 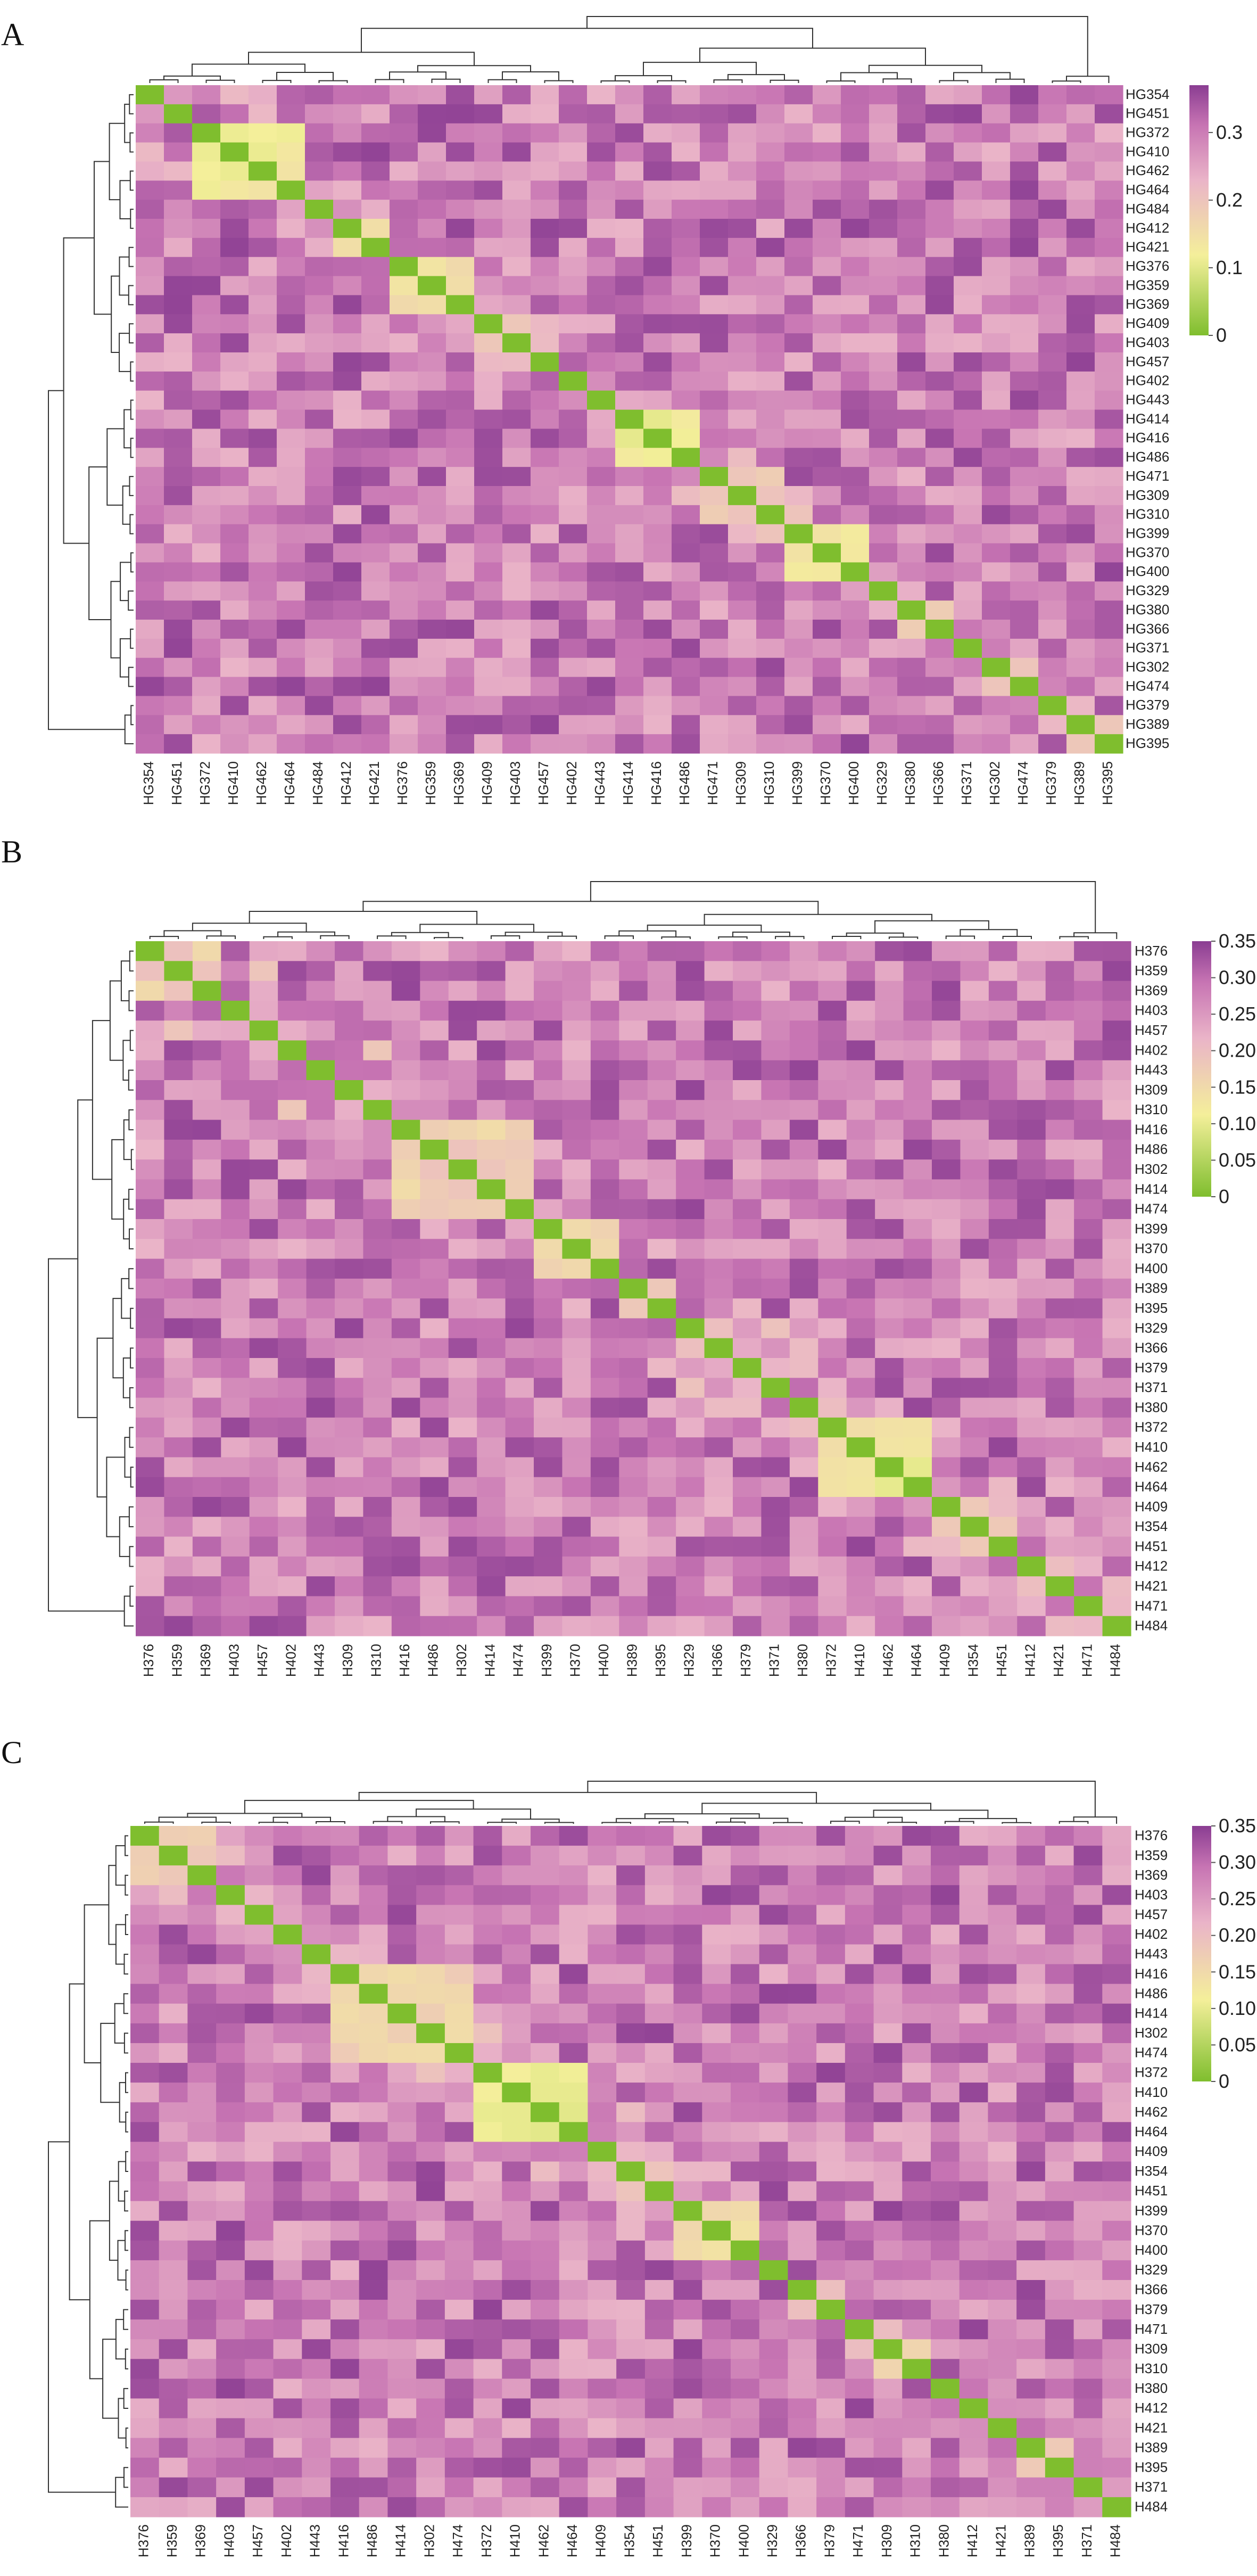 What do you see at coordinates (433, 1660) in the screenshot?
I see `column-label: H486` at bounding box center [433, 1660].